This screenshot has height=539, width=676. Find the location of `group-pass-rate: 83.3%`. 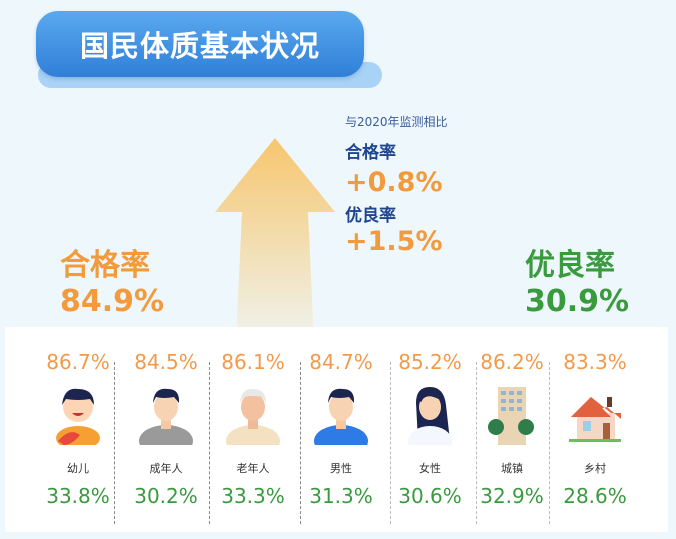

group-pass-rate: 83.3% is located at coordinates (595, 362).